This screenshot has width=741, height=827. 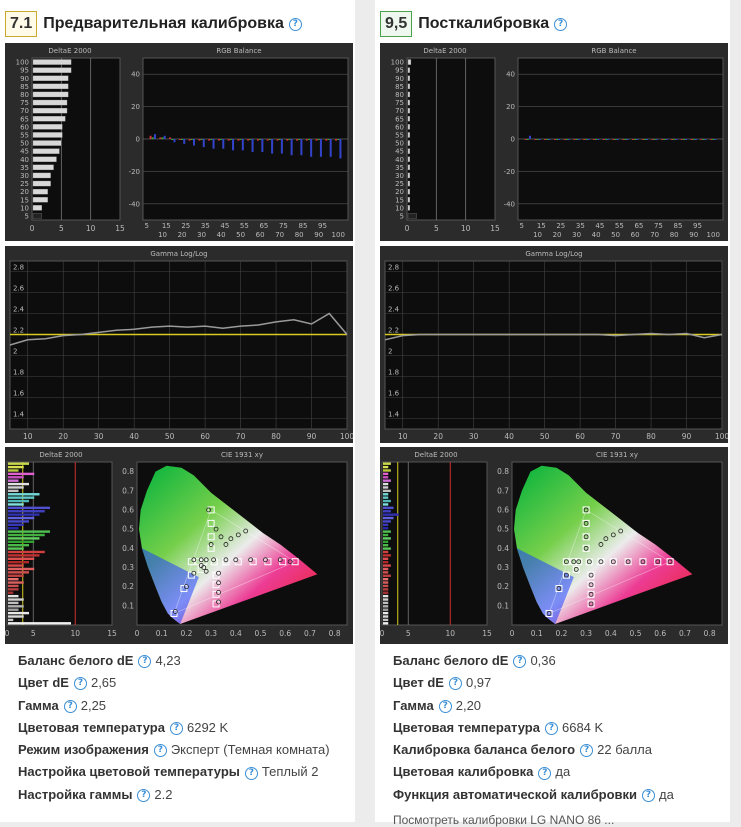 I want to click on pre-gamma-series-line, so click(x=178, y=329).